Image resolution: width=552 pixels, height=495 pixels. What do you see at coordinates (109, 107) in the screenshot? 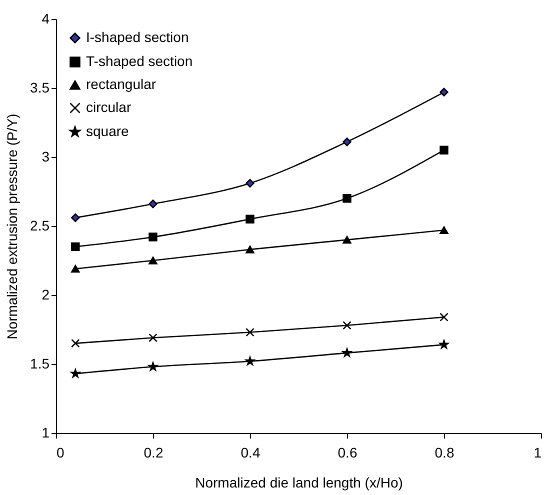
I see `legend-label: circular` at bounding box center [109, 107].